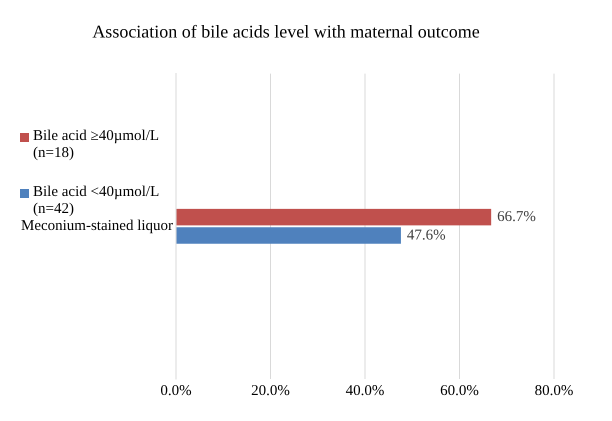 This screenshot has height=421, width=612. I want to click on chart-title: Association of bile acids level with maternal outcome, so click(286, 32).